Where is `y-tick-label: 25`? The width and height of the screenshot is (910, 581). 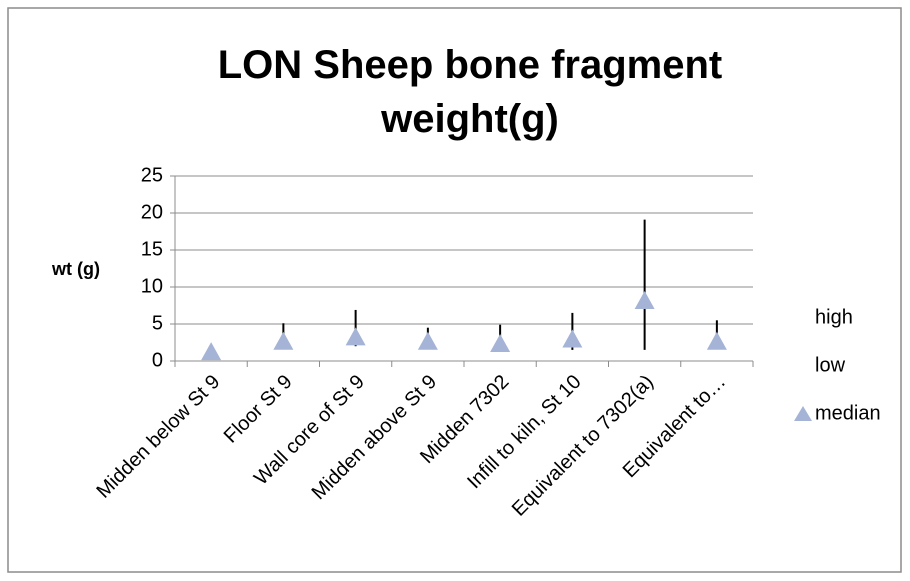 y-tick-label: 25 is located at coordinates (152, 175).